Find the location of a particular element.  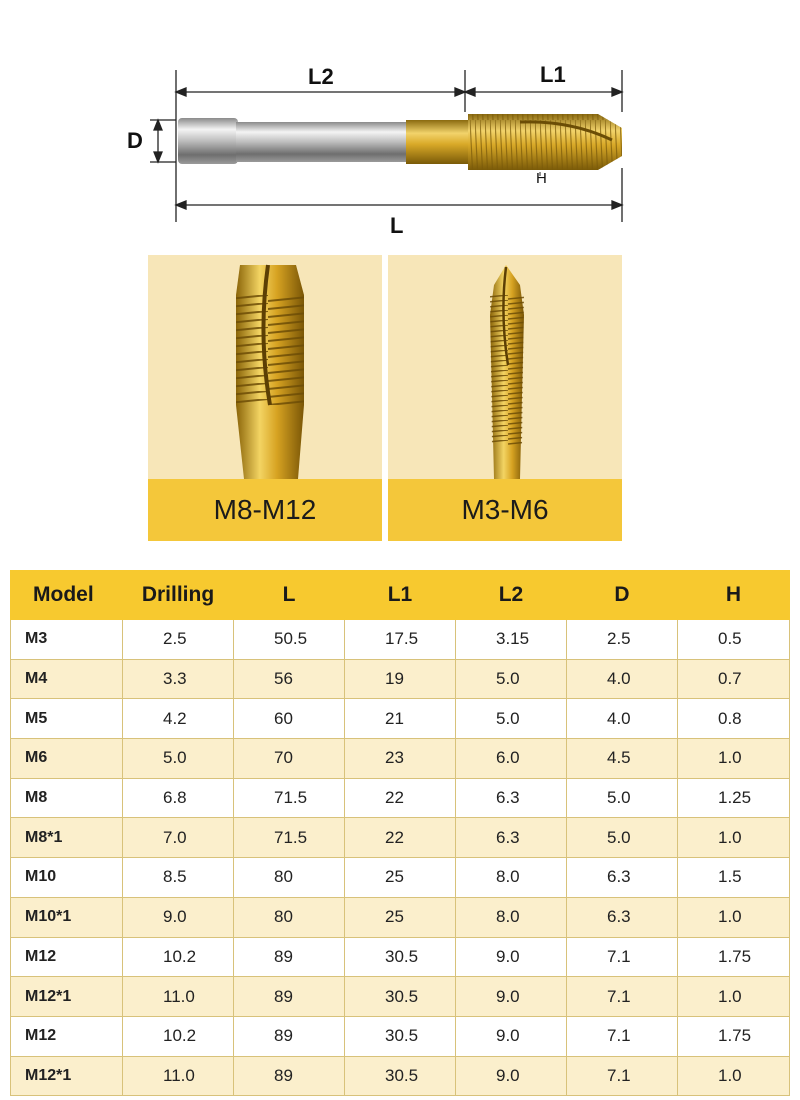

cell-model: M10 is located at coordinates (66, 877).